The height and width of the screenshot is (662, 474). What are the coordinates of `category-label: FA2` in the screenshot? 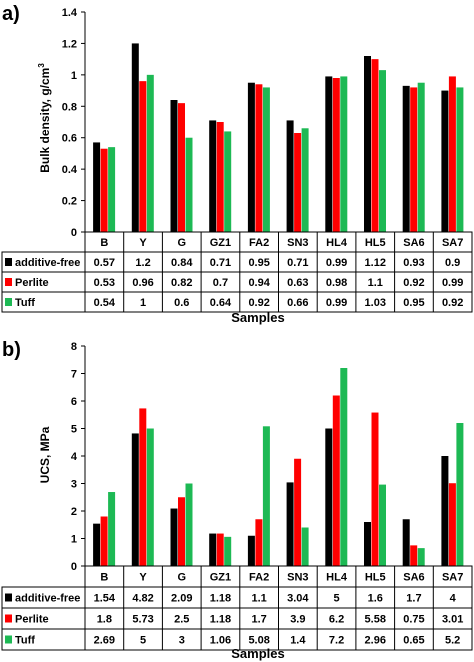 It's located at (259, 578).